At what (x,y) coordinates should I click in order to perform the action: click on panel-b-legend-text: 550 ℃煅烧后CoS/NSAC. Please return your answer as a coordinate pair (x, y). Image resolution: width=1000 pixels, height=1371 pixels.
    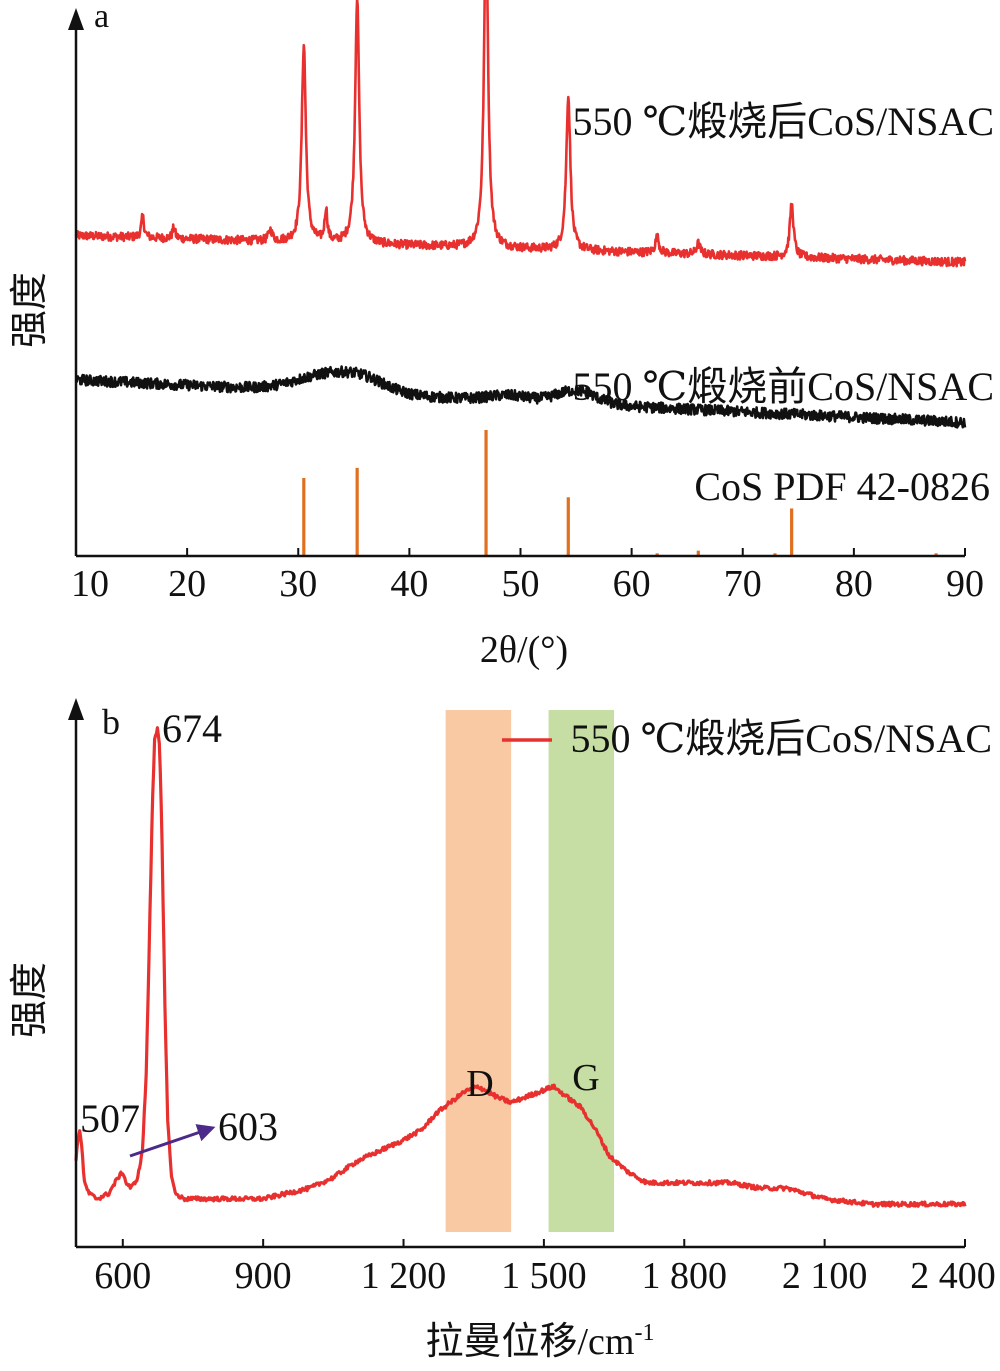
    Looking at the image, I should click on (781, 738).